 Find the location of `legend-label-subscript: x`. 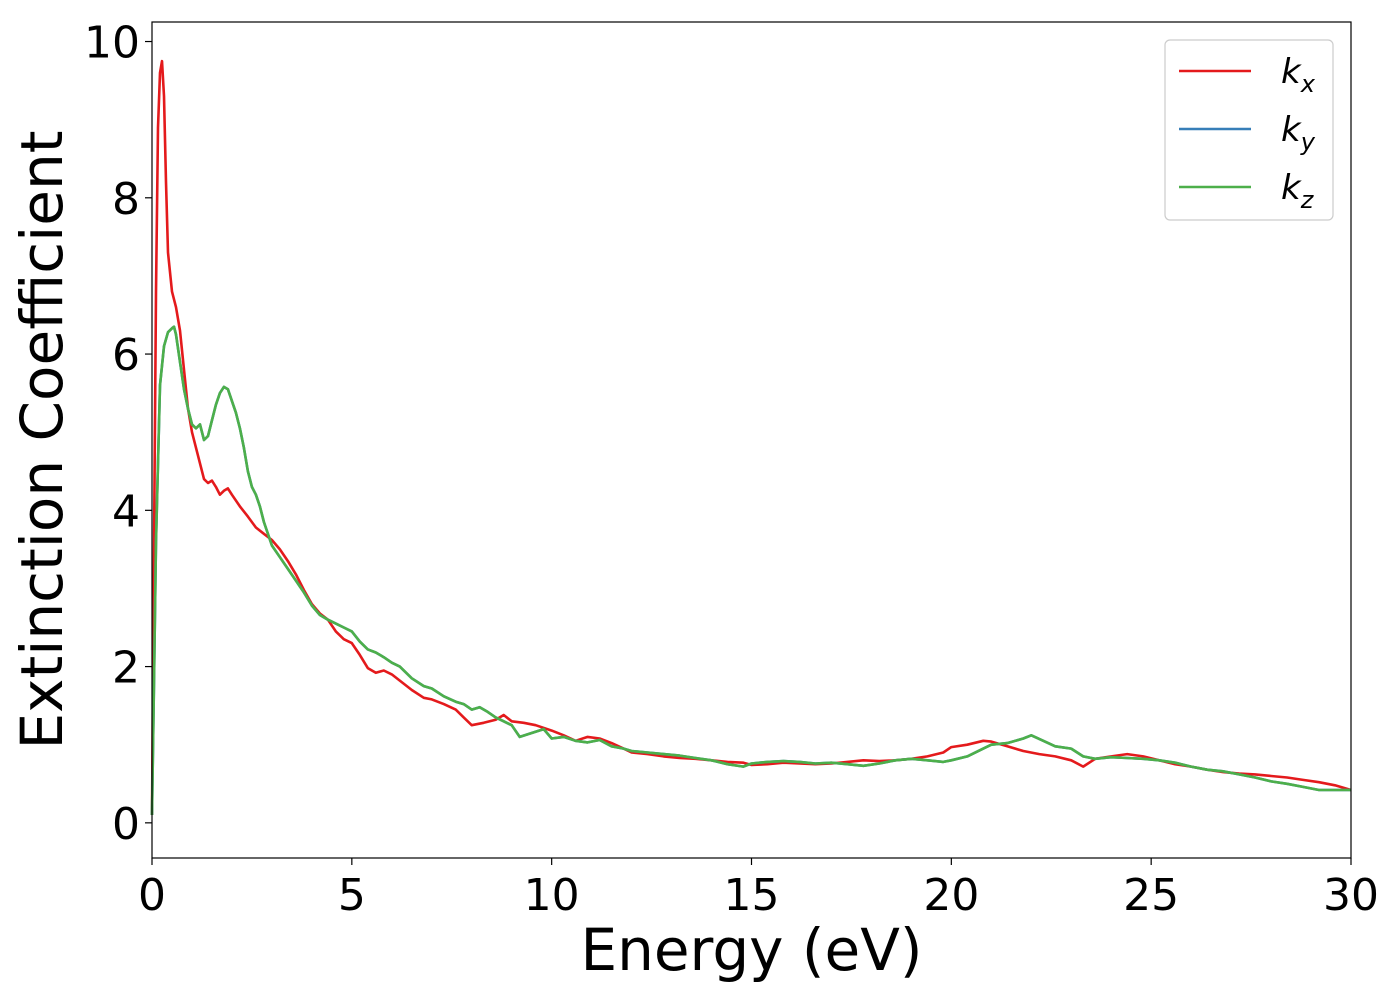

legend-label-subscript: x is located at coordinates (1308, 84).